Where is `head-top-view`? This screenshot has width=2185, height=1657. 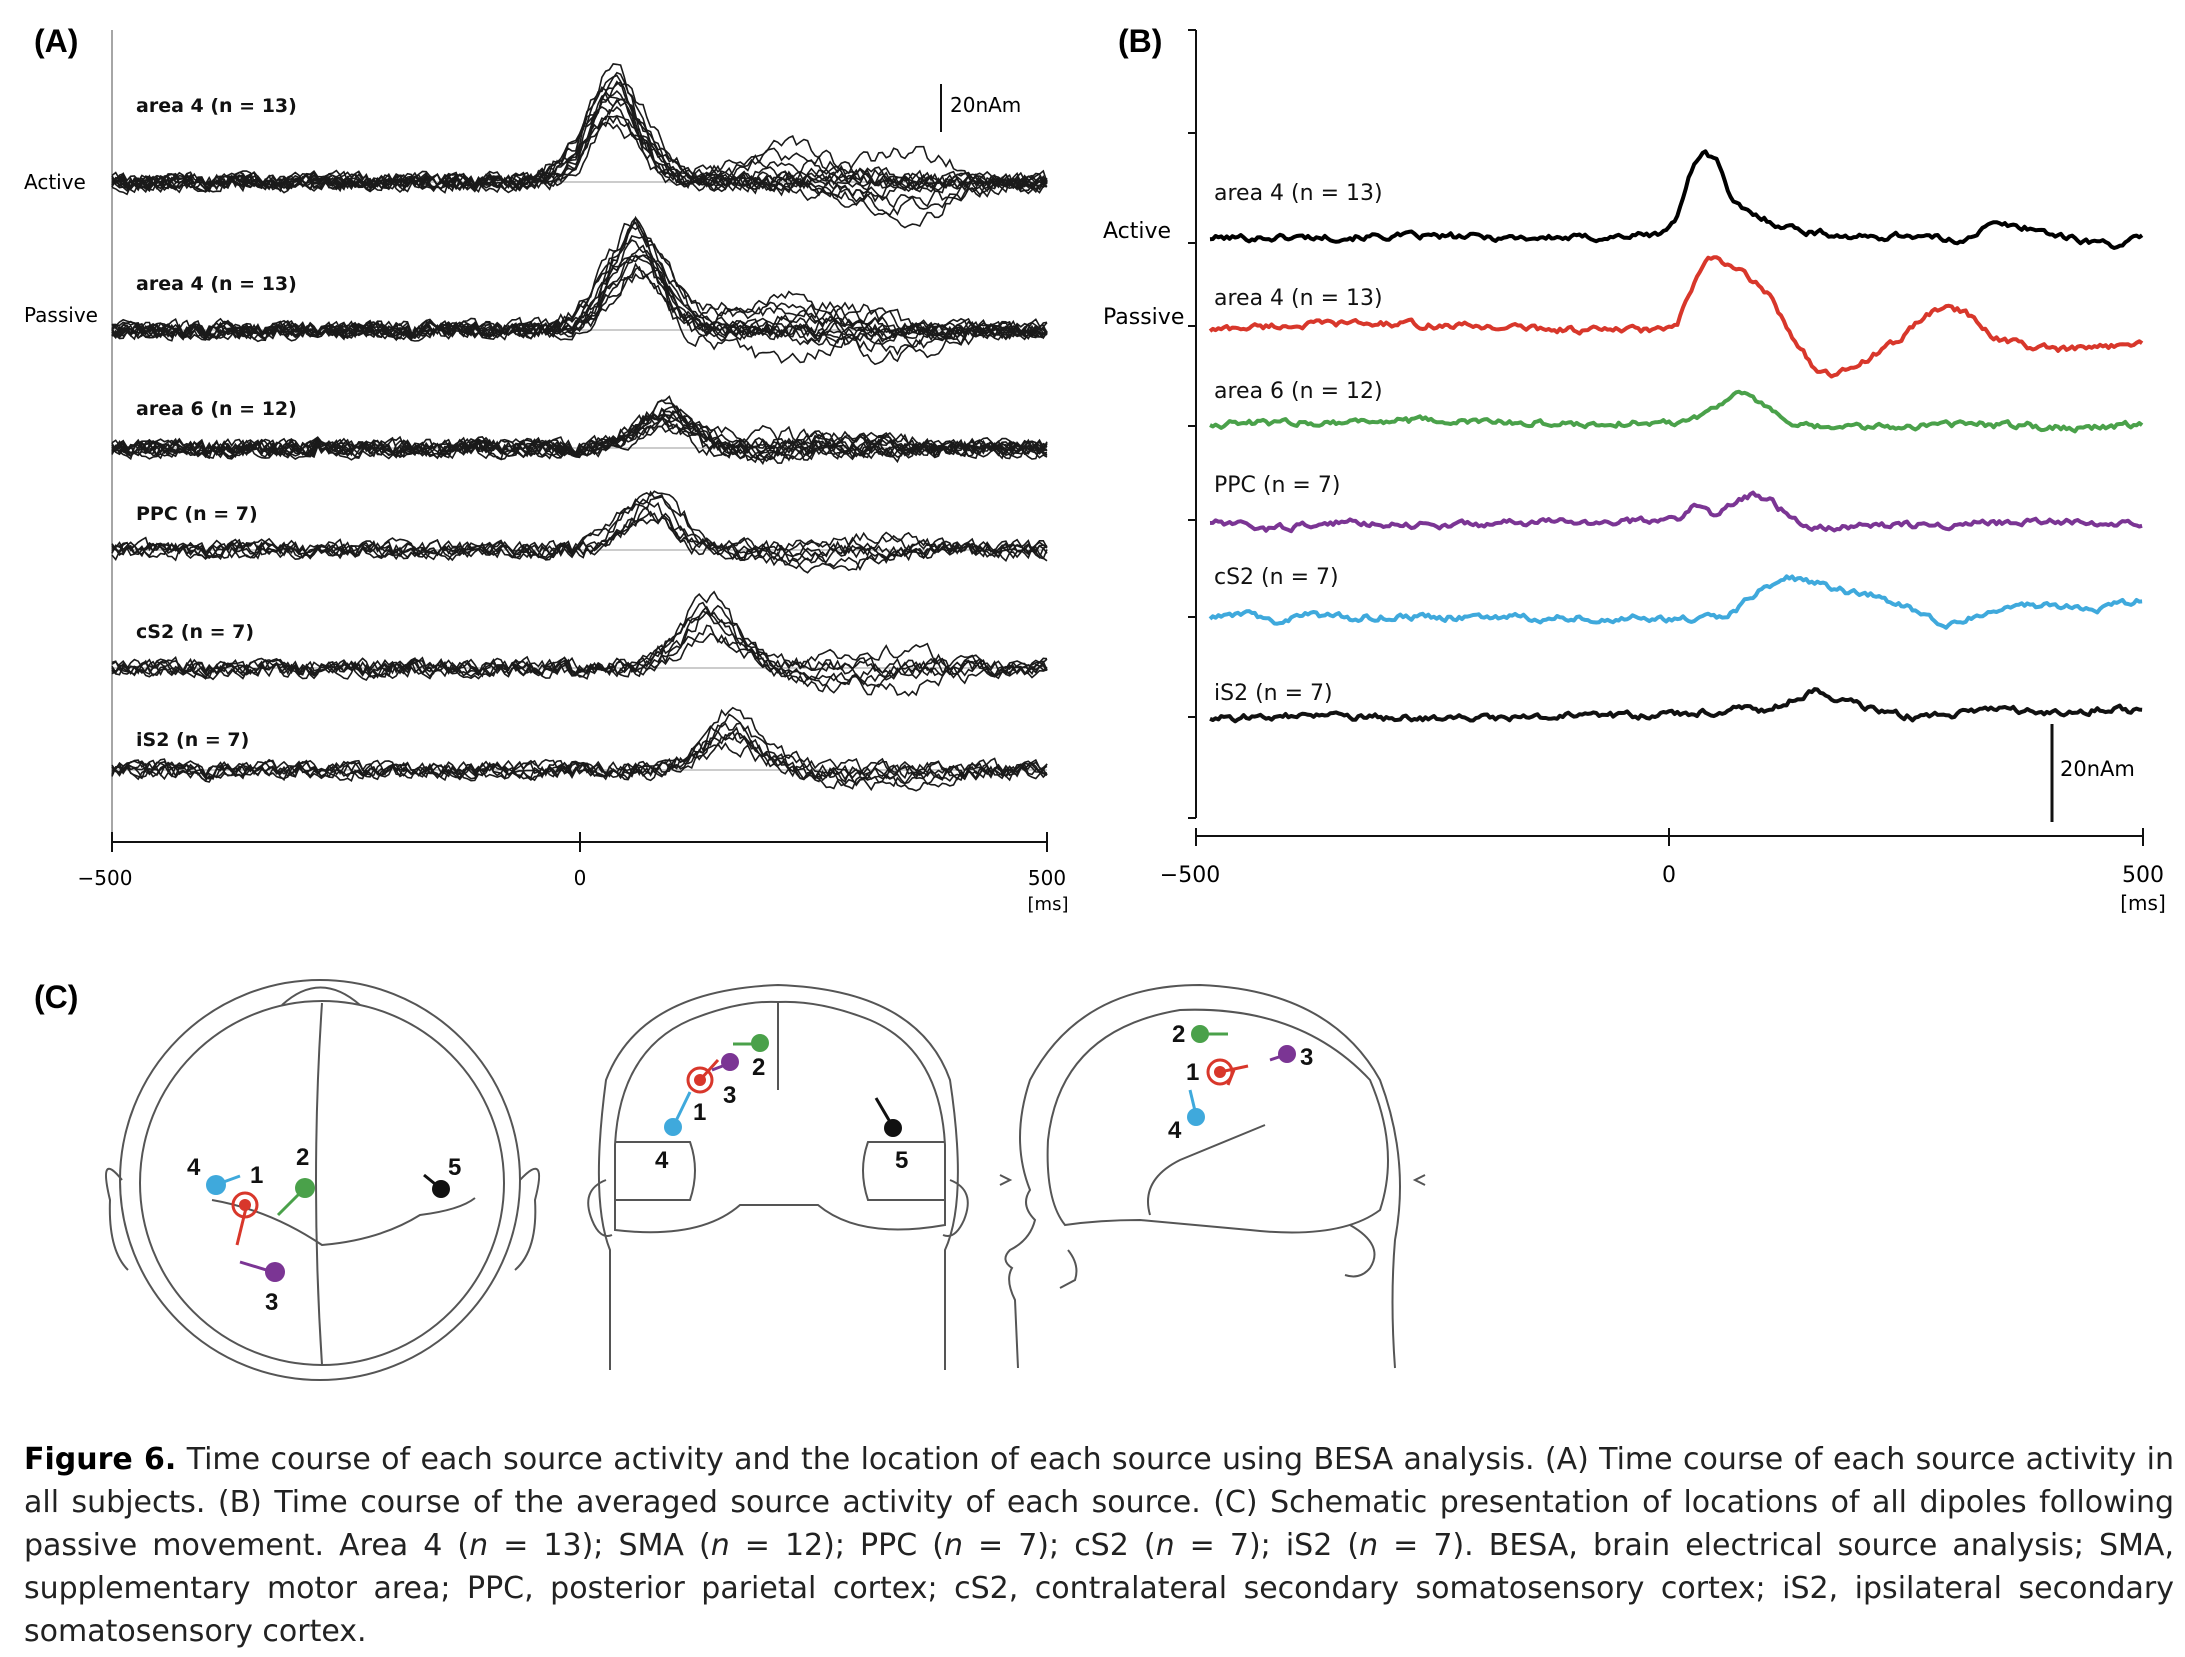 head-top-view is located at coordinates (323, 1180).